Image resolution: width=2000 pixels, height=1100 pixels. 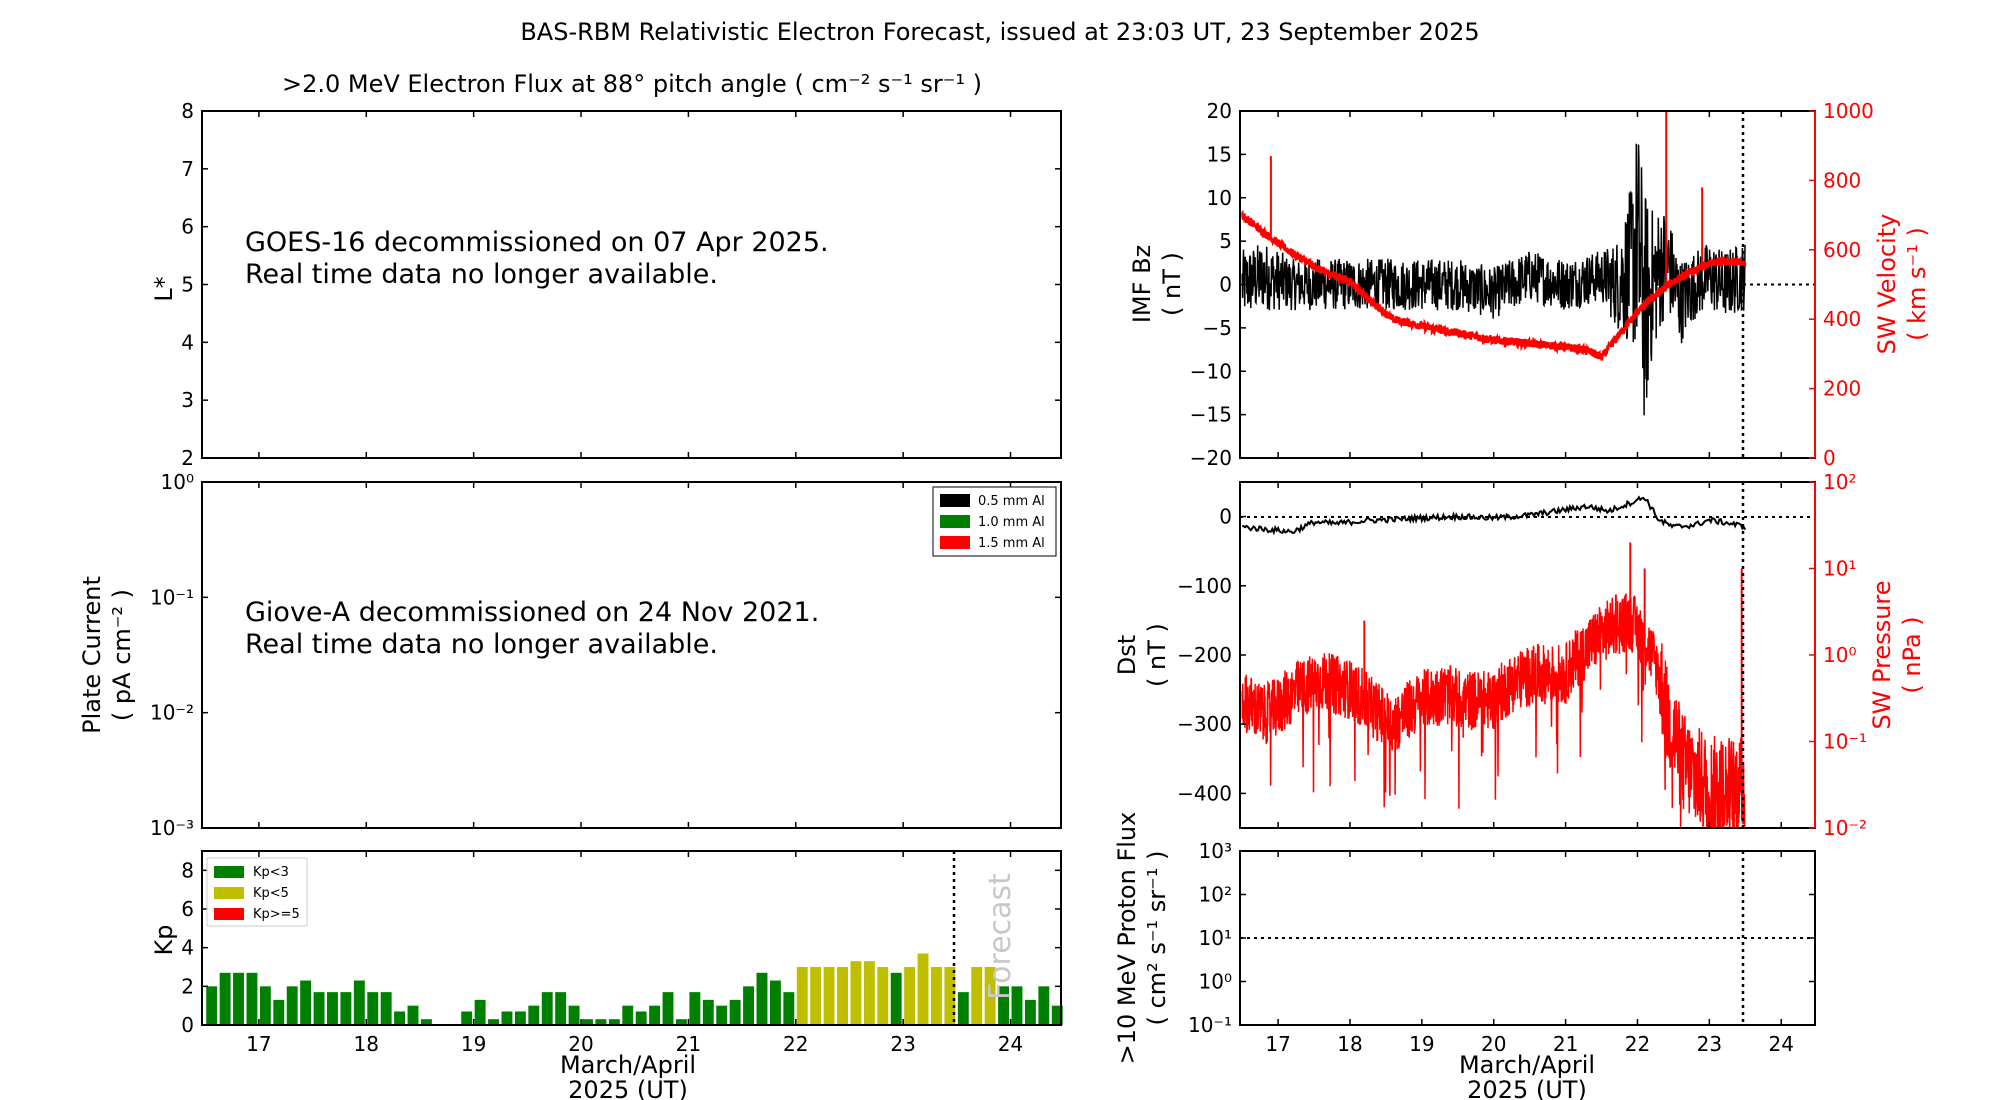 I want to click on imf-ytick-label: −20, so click(x=1211, y=458).